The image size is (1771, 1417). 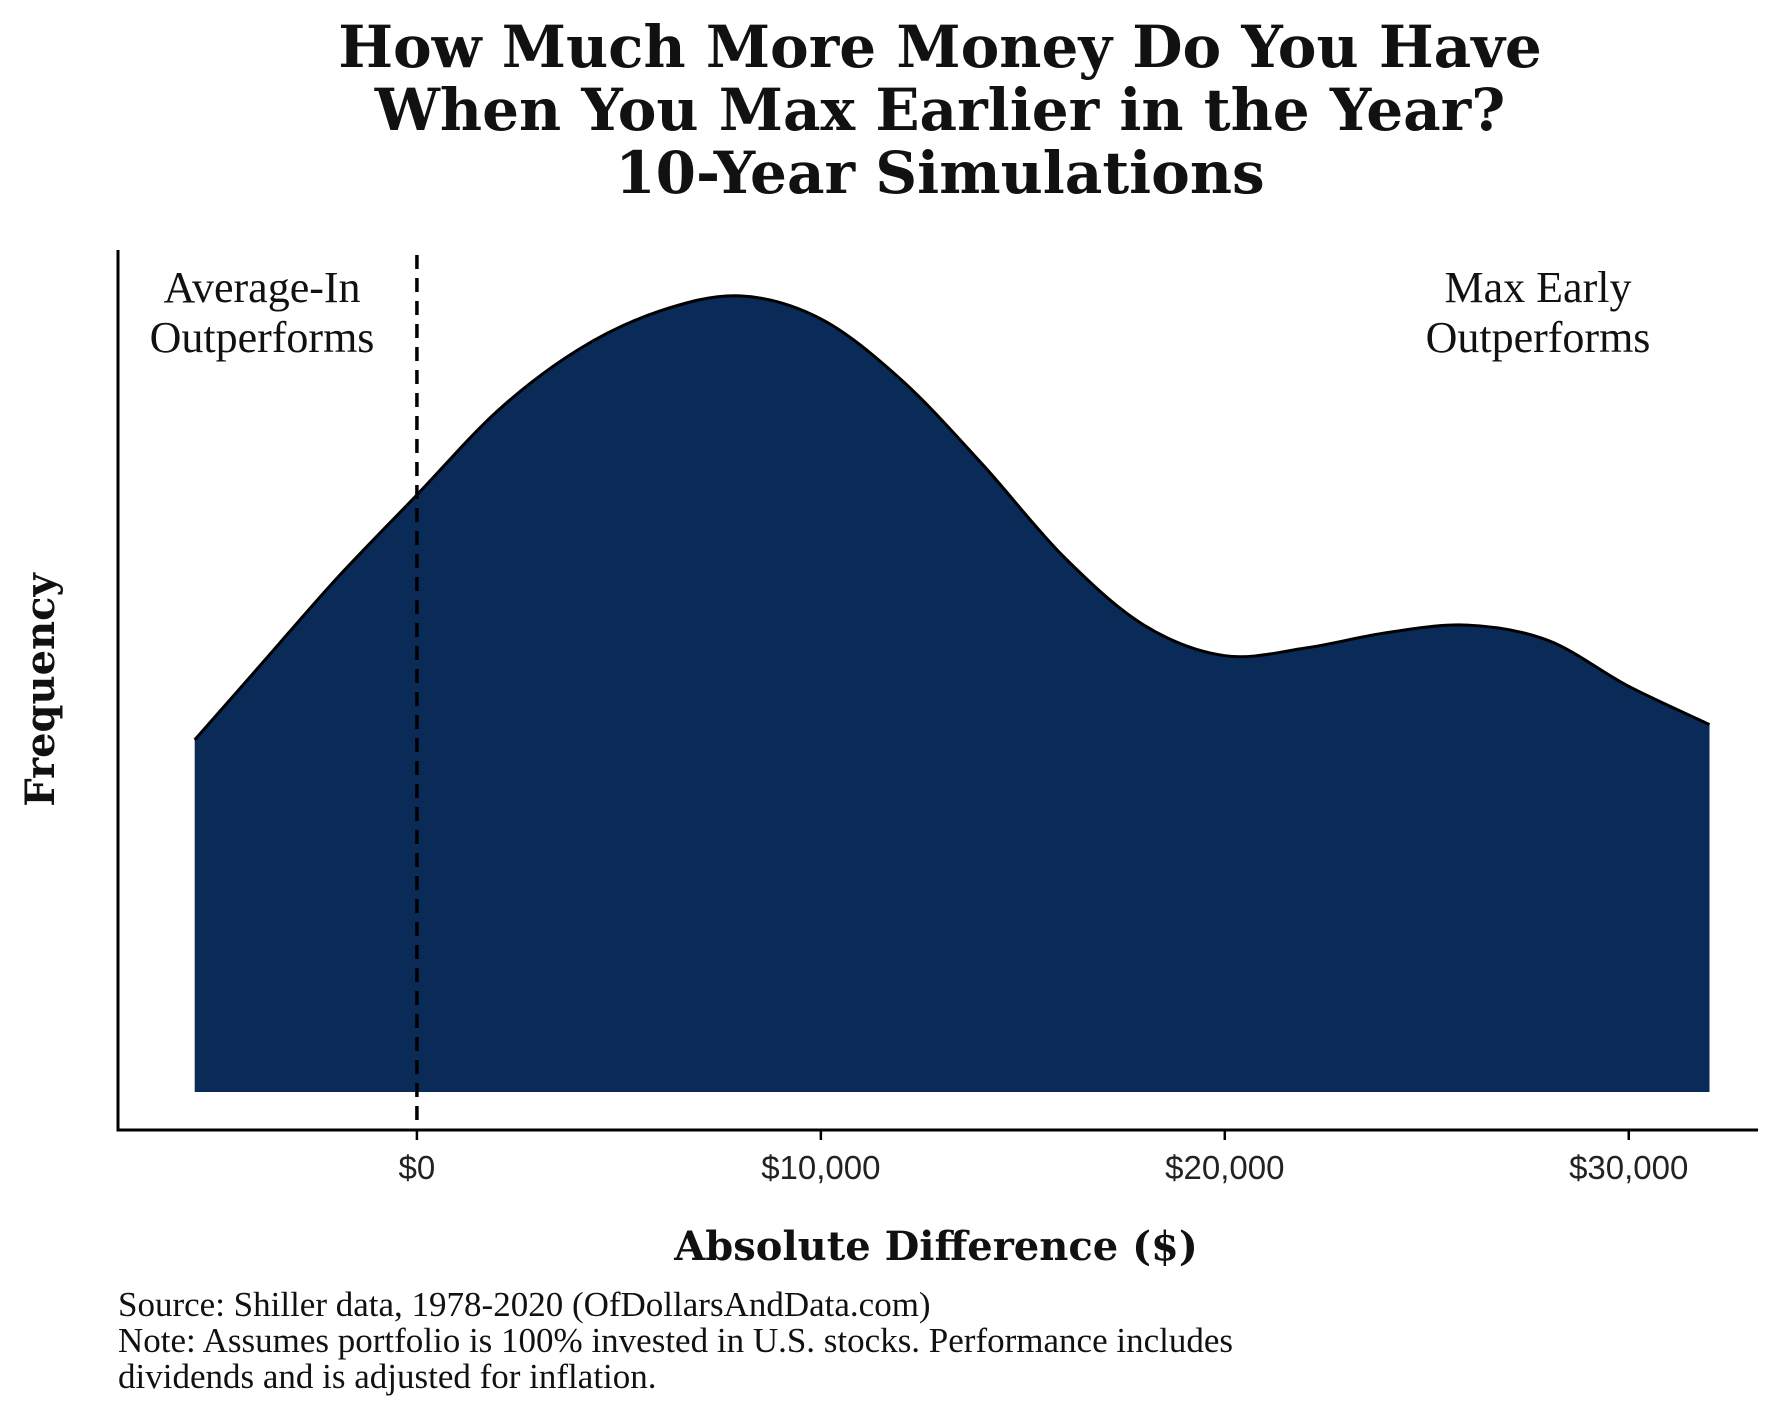 I want to click on x-tick-label: $0, so click(x=417, y=1167).